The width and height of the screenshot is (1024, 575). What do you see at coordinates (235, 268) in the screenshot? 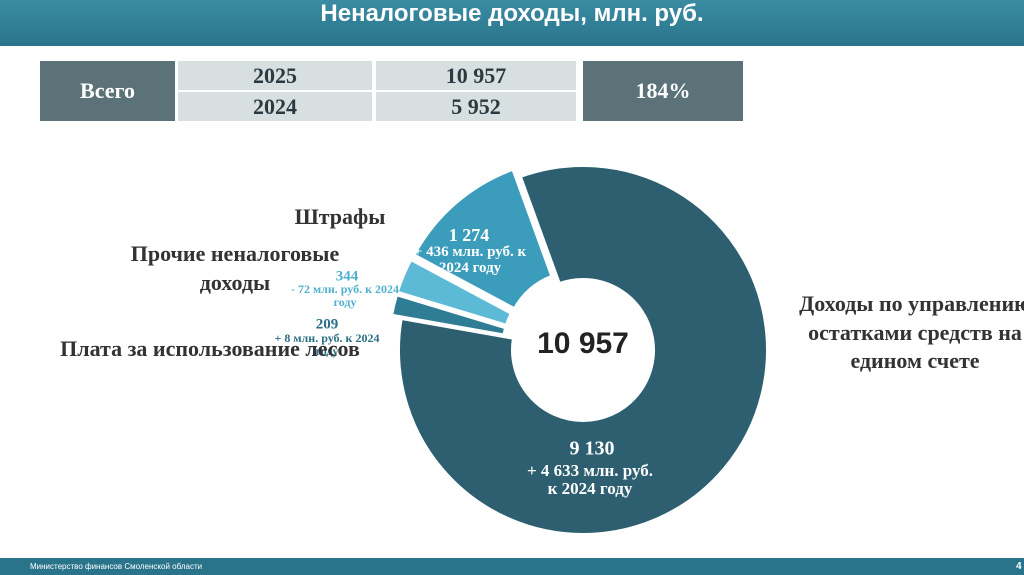
I see `category-label: Прочие неналоговые доходы` at bounding box center [235, 268].